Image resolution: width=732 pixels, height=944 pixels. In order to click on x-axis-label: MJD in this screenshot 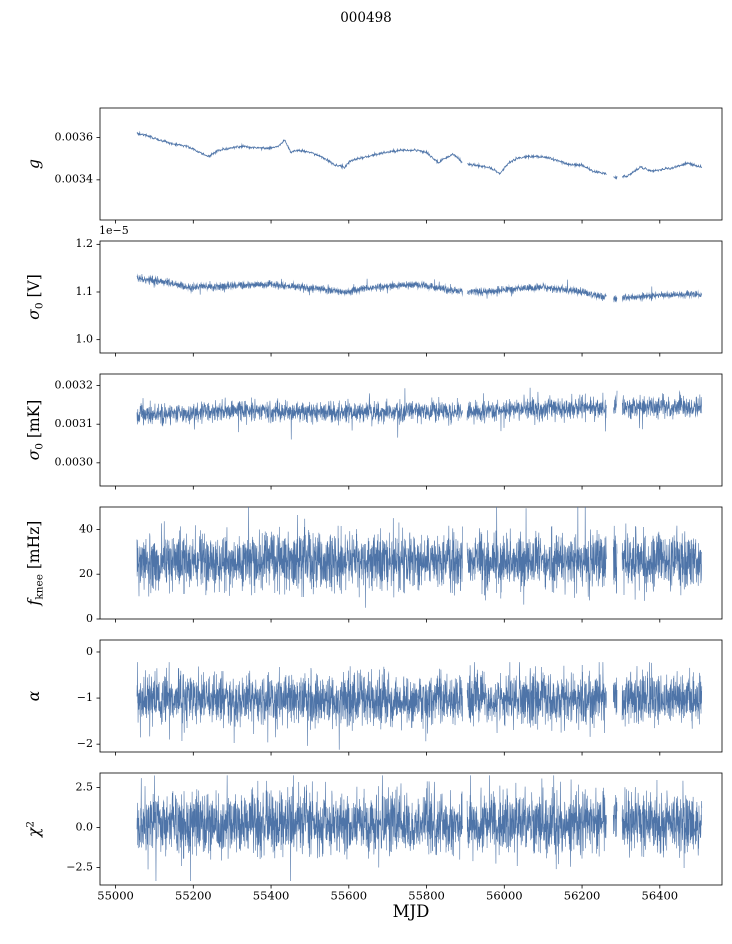, I will do `click(411, 911)`.